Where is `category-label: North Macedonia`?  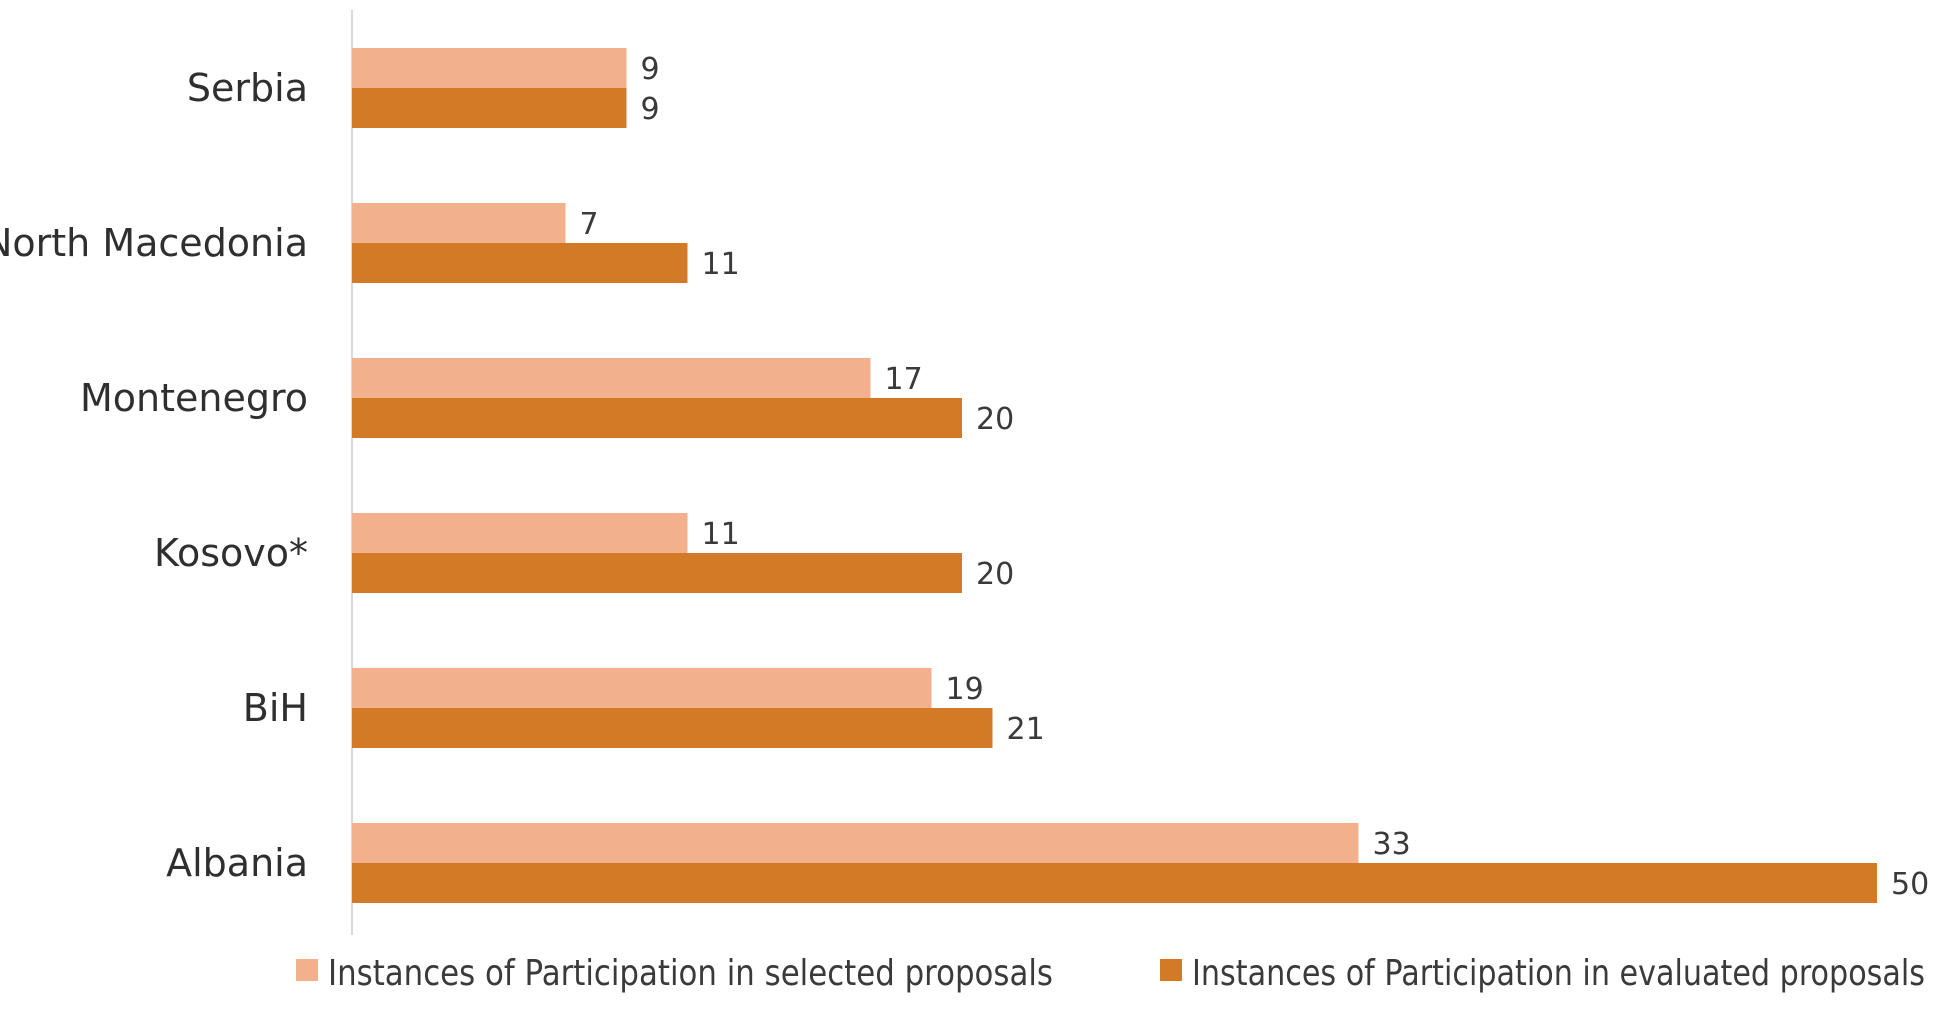
category-label: North Macedonia is located at coordinates (154, 243).